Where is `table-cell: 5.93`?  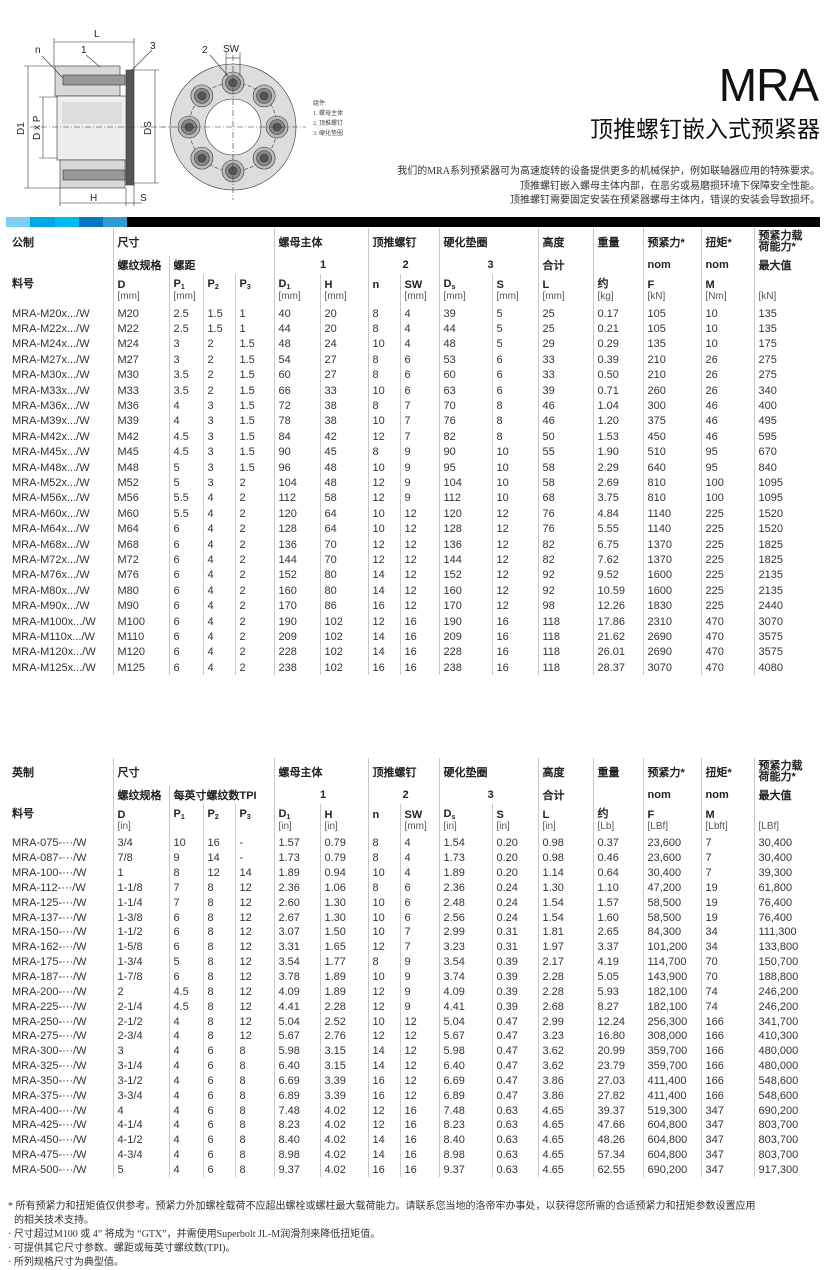
table-cell: 5.93 is located at coordinates (617, 992).